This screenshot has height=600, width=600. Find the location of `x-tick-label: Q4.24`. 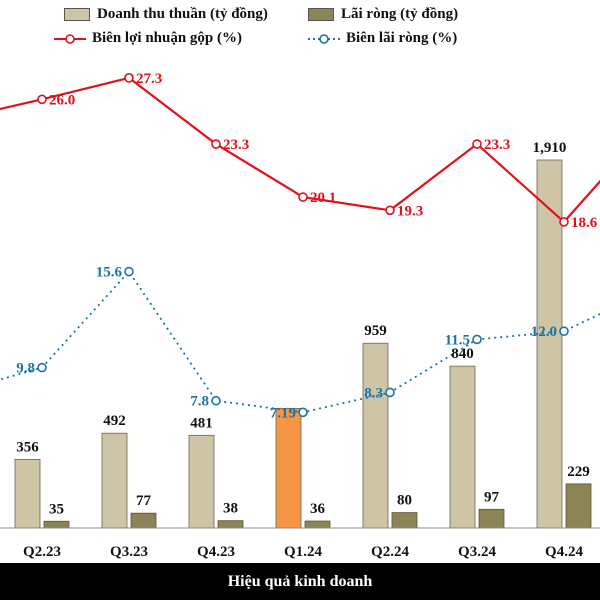

x-tick-label: Q4.24 is located at coordinates (564, 552).